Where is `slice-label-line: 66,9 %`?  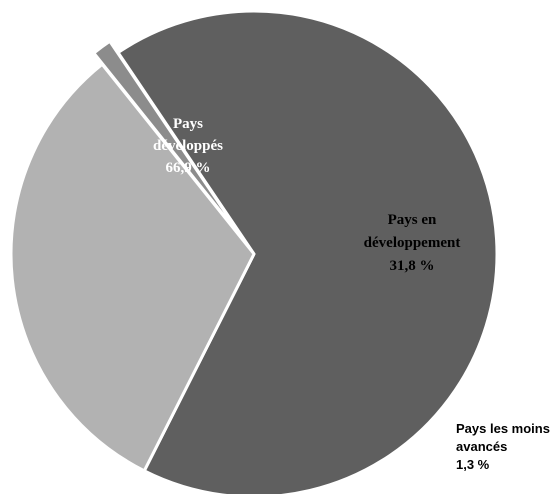 slice-label-line: 66,9 % is located at coordinates (188, 168).